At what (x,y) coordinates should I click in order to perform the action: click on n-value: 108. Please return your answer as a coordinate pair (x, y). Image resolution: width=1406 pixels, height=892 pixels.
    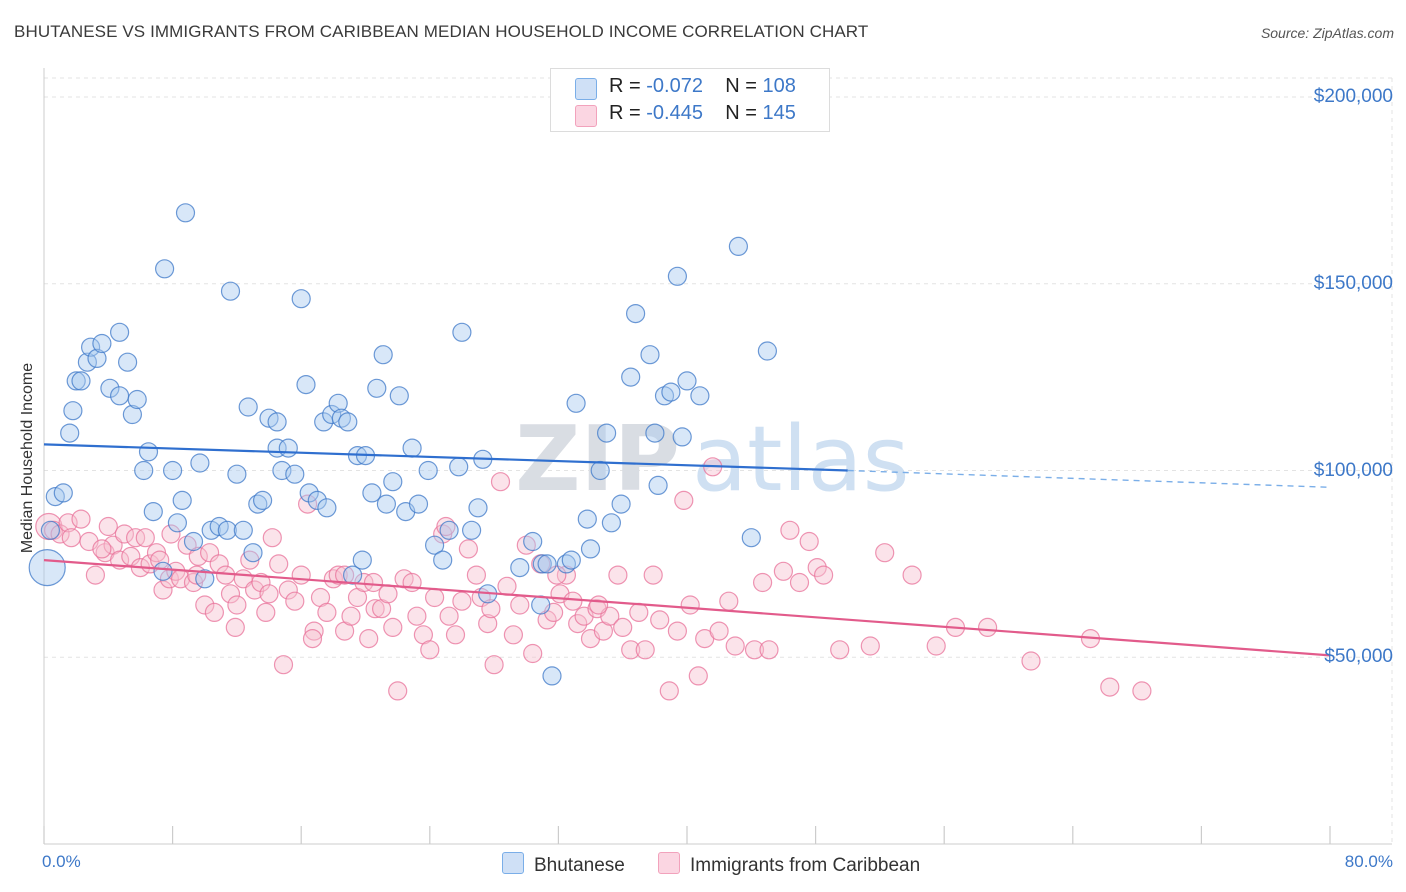
    Looking at the image, I should click on (779, 86).